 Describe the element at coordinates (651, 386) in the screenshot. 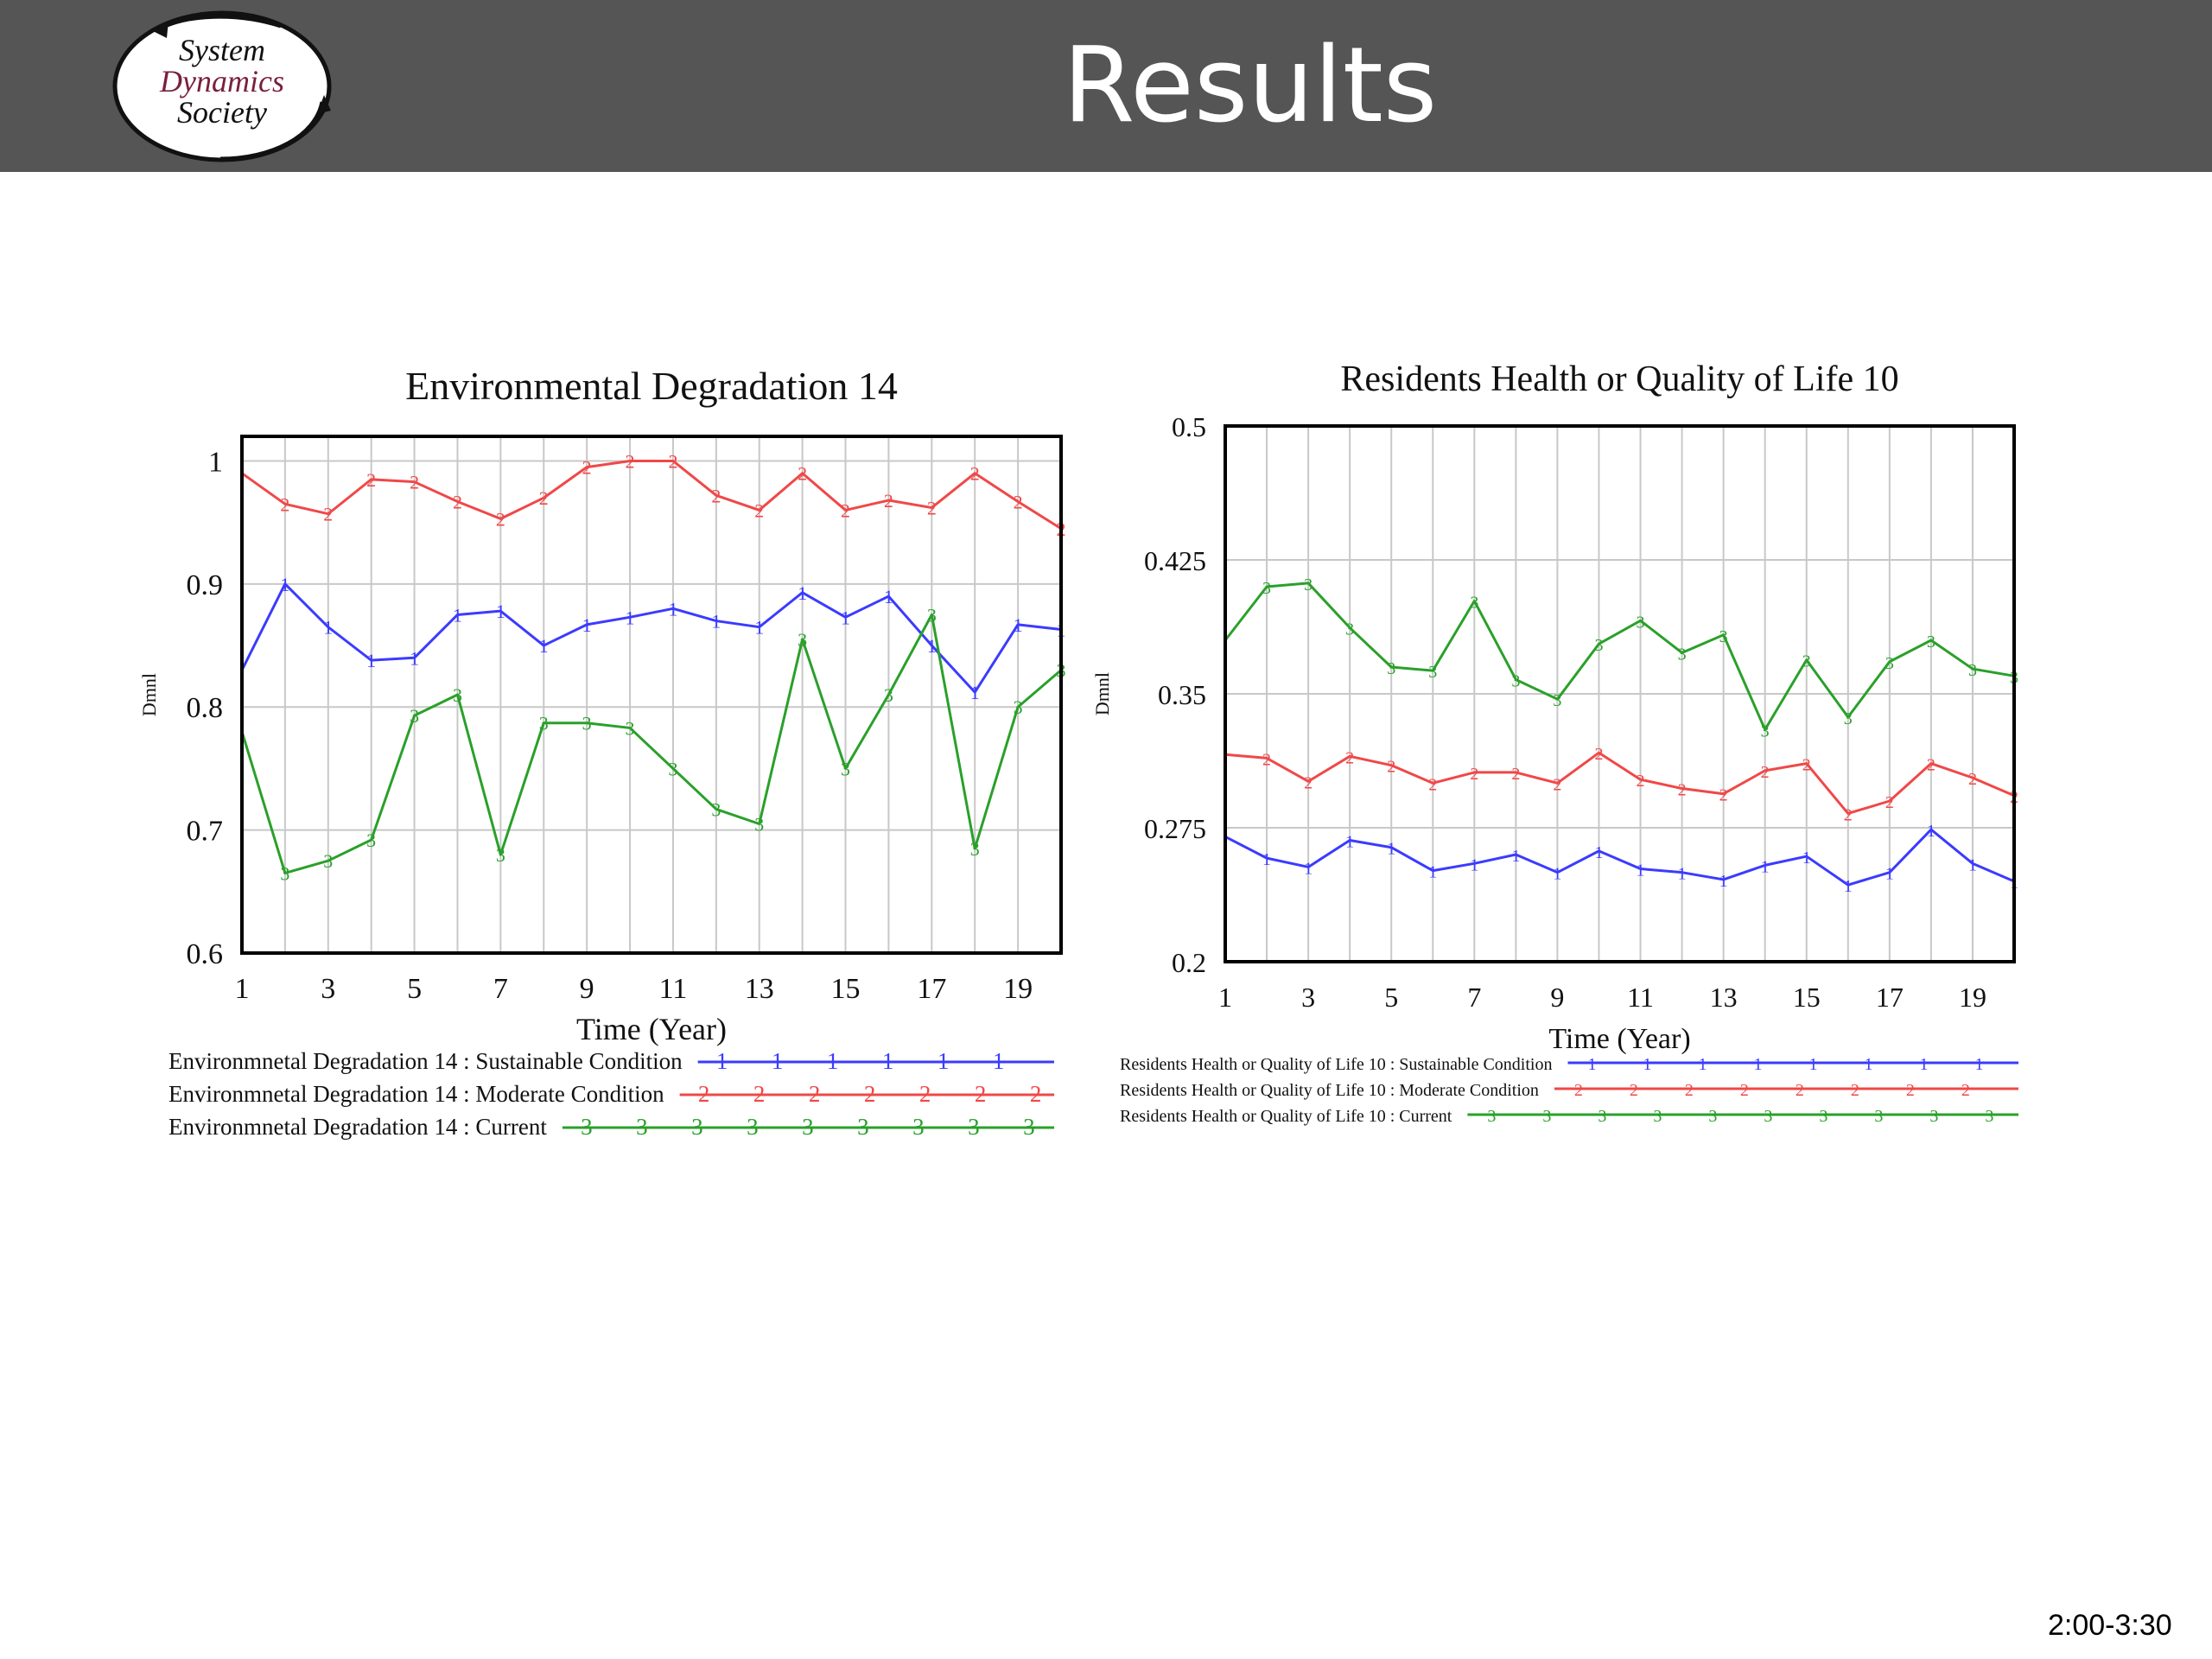

I see `chart-title: Environmental Degradation 14` at that location.